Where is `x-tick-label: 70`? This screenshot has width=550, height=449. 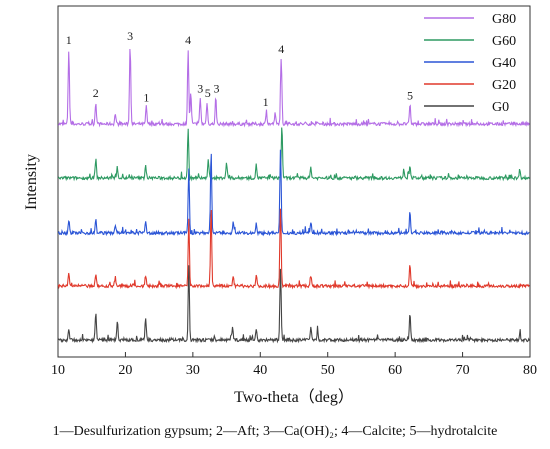 x-tick-label: 70 is located at coordinates (463, 370).